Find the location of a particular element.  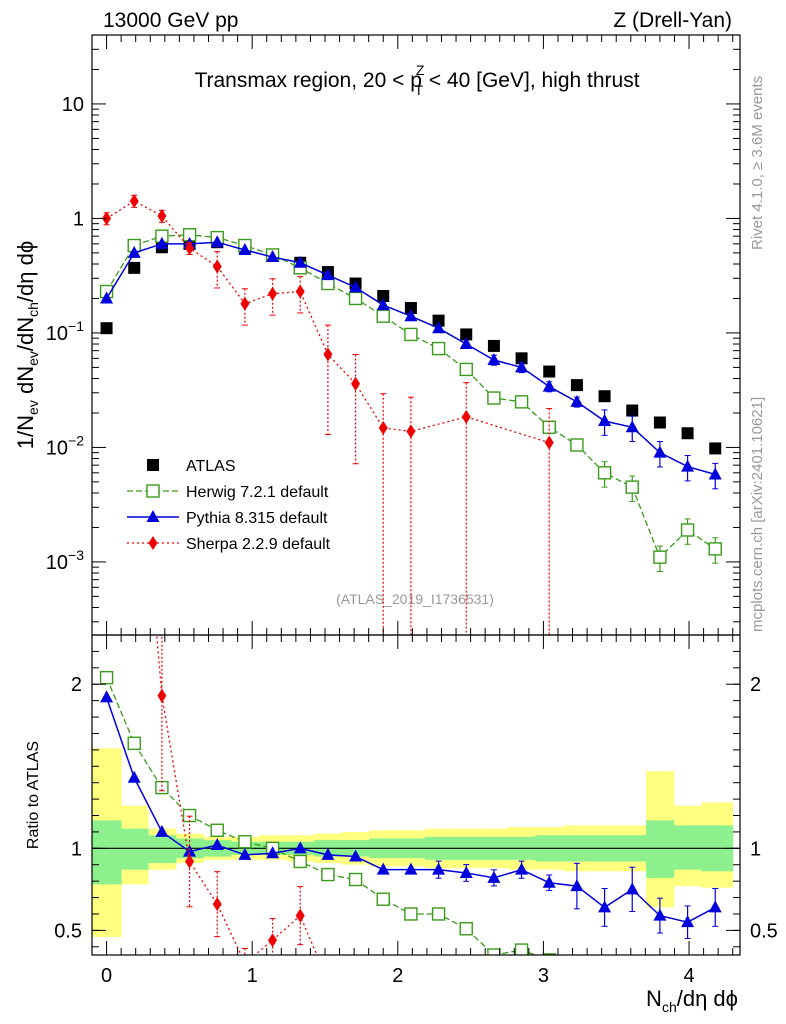

main-y-axis-label: 1/Nev dNev/dNch/dη dϕ is located at coordinates (27, 345).